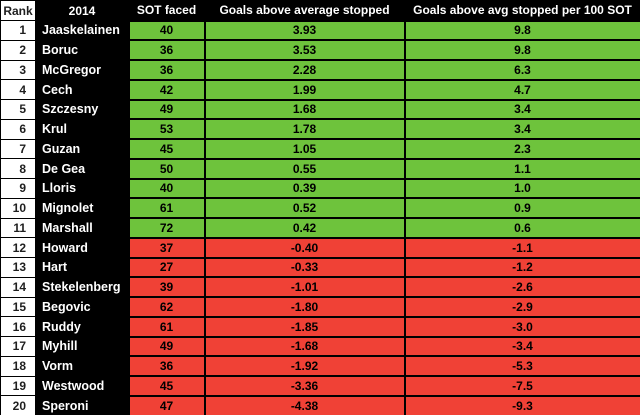 The width and height of the screenshot is (640, 415). What do you see at coordinates (304, 129) in the screenshot?
I see `goals-above-avg-cell: 1.78` at bounding box center [304, 129].